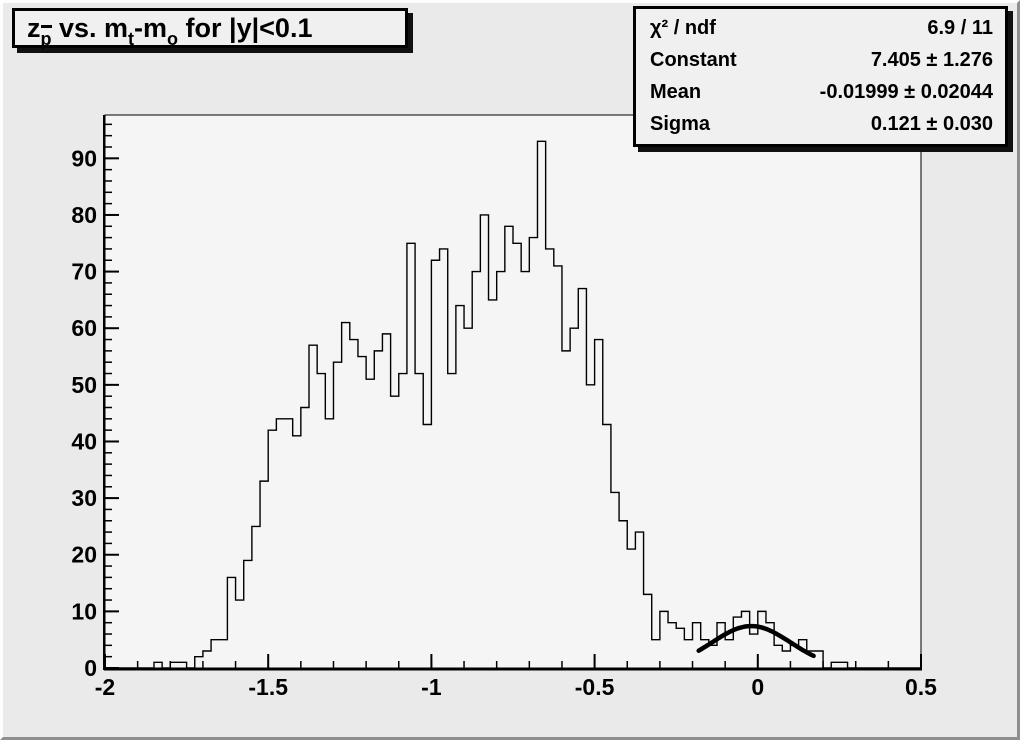  What do you see at coordinates (268, 687) in the screenshot?
I see `svg-text: -1.5` at bounding box center [268, 687].